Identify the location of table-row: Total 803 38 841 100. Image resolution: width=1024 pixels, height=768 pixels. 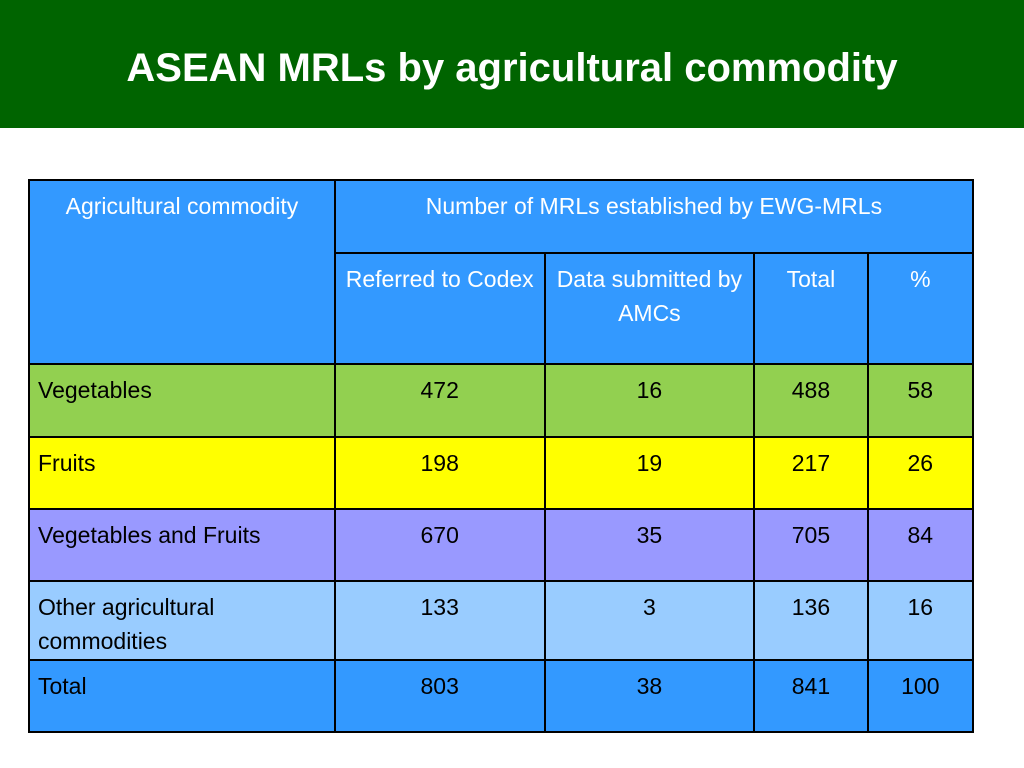
(501, 696).